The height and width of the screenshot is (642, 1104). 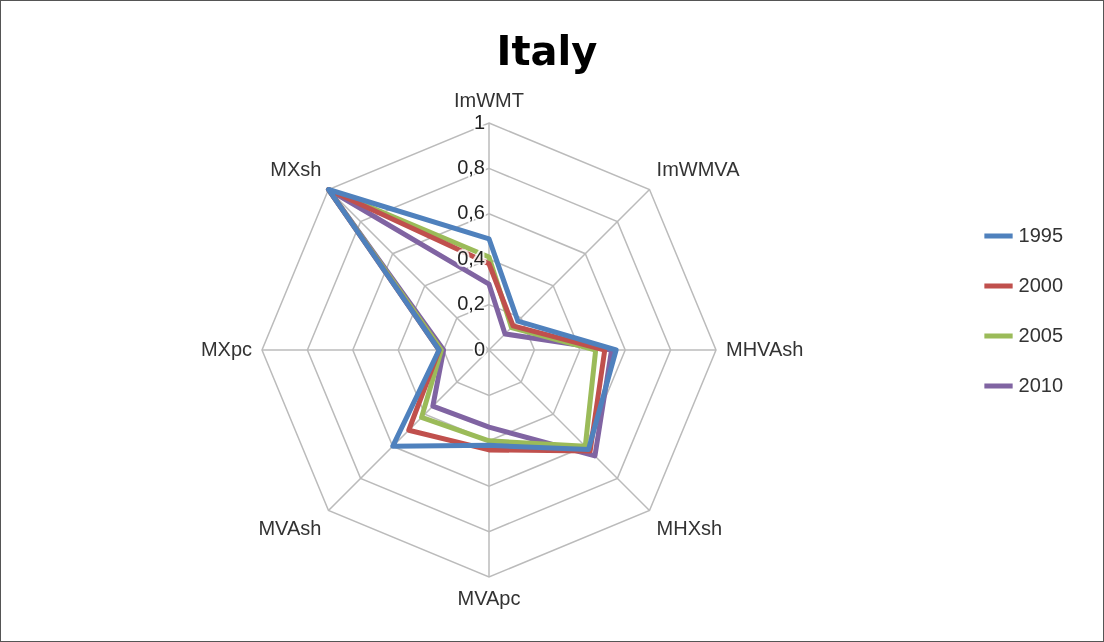 What do you see at coordinates (471, 212) in the screenshot?
I see `y-tick-label: 0,6` at bounding box center [471, 212].